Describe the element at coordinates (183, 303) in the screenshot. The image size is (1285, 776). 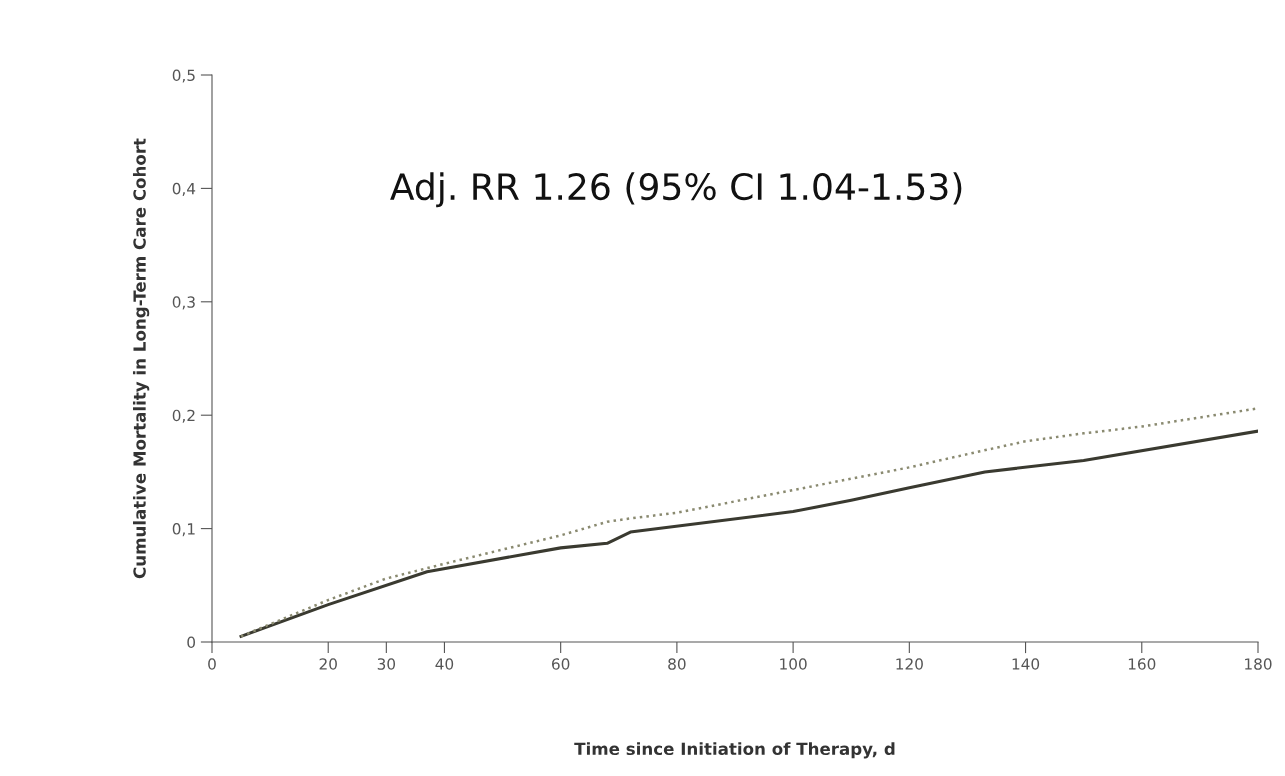
I see `y-tick-label: 0,3` at that location.